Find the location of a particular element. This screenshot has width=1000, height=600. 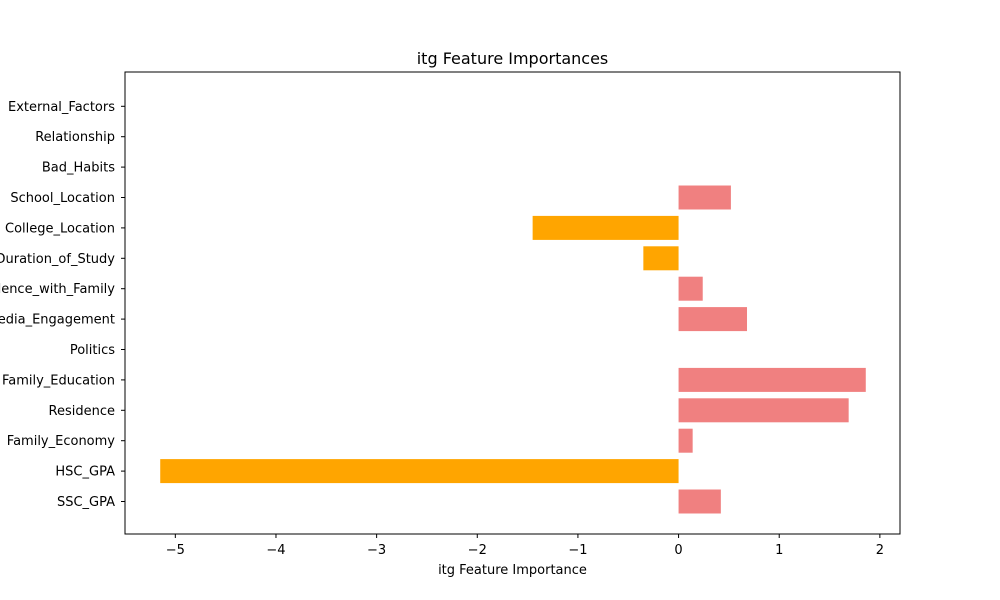

bar-family-economy is located at coordinates (685, 440).